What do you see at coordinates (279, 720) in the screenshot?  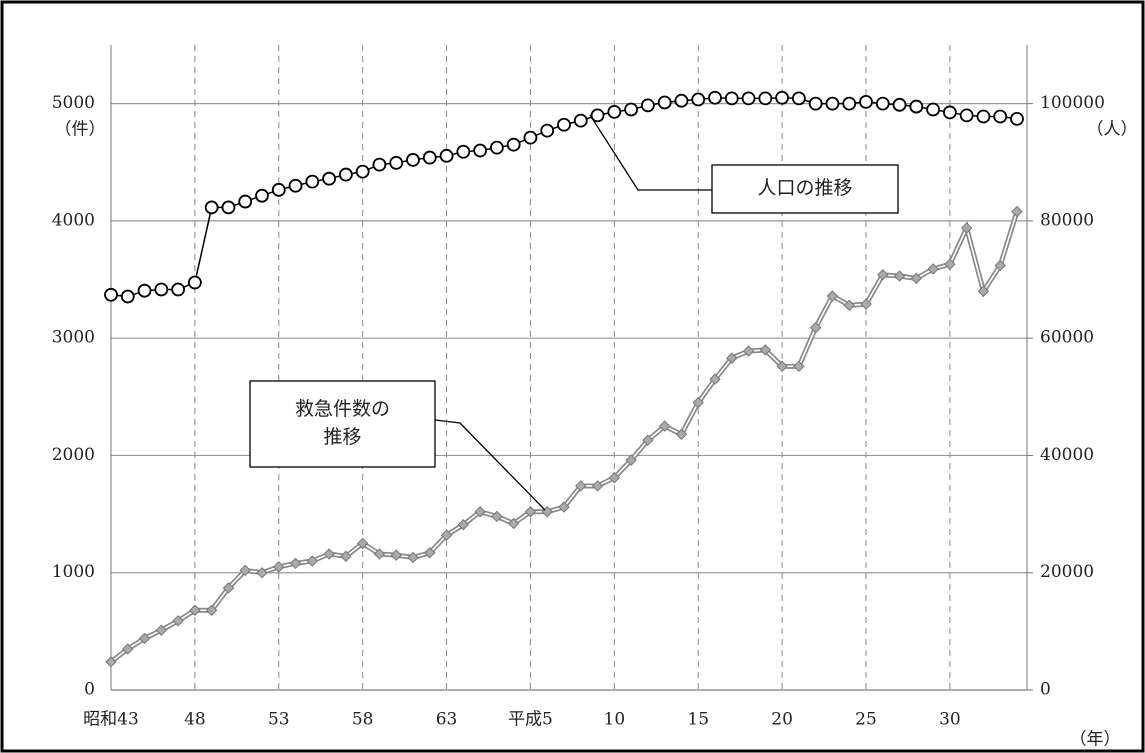 I see `x-tick-label: 53` at bounding box center [279, 720].